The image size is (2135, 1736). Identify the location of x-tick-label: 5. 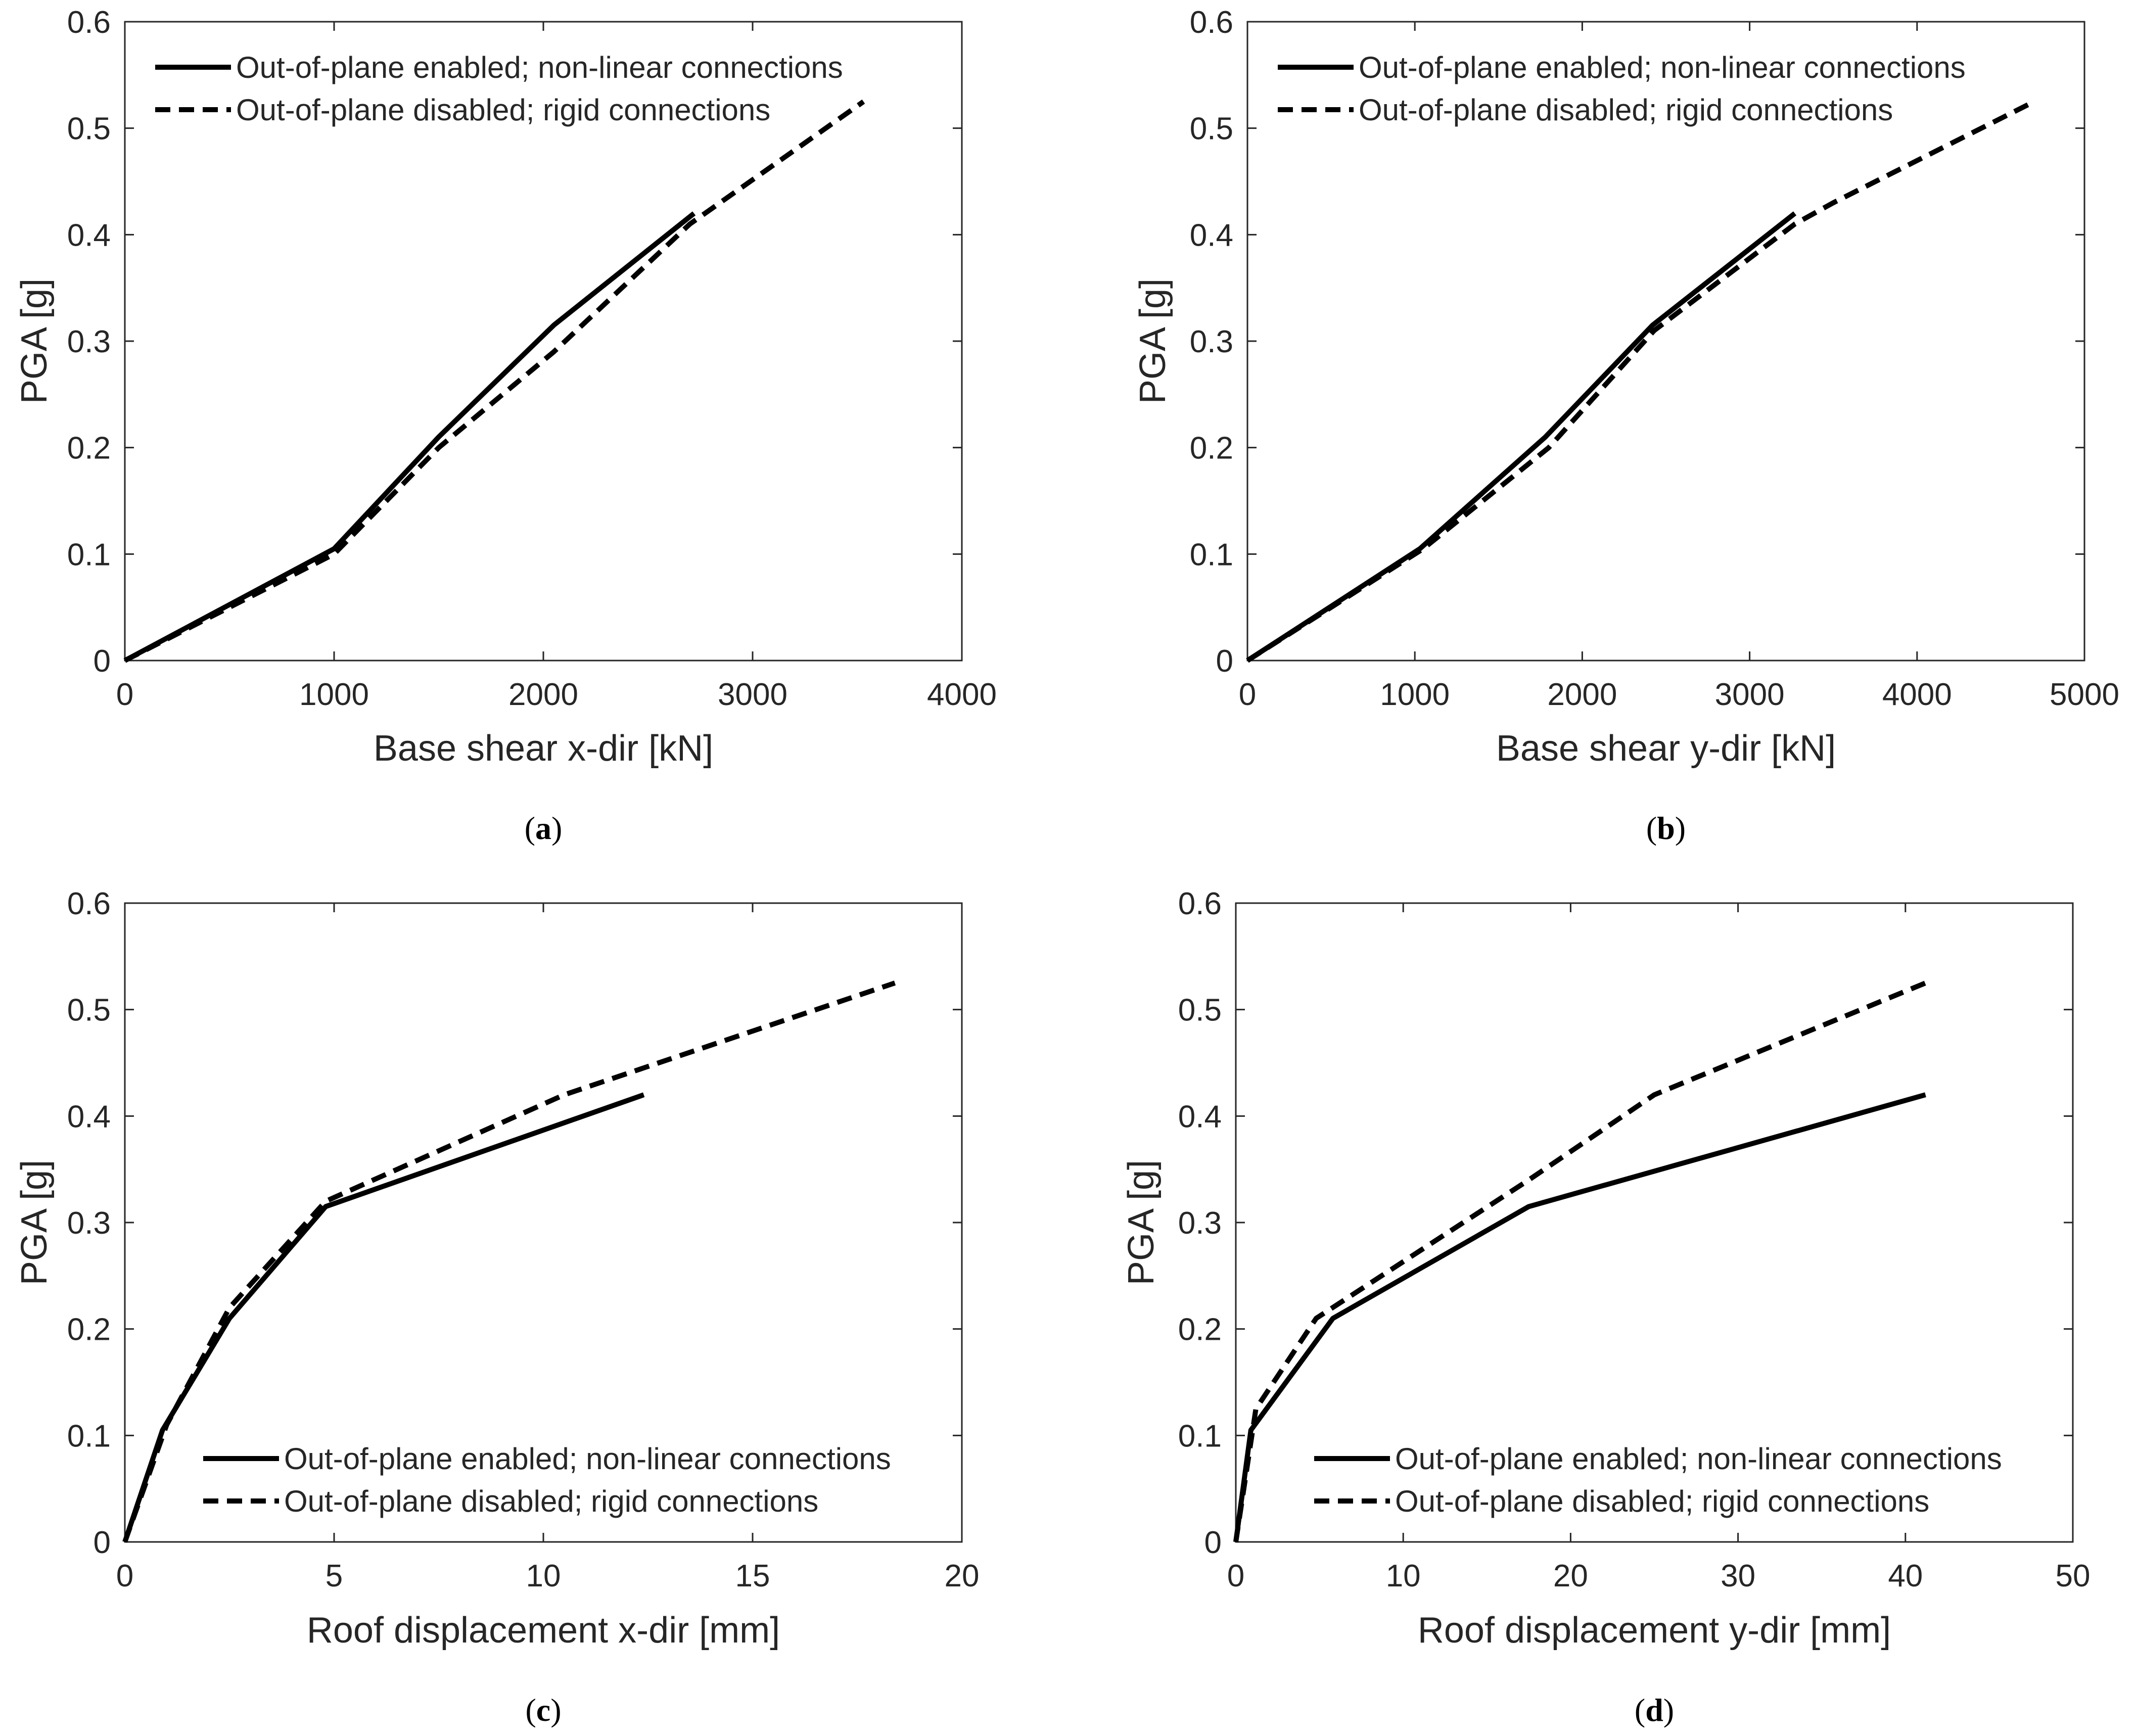
(335, 1576).